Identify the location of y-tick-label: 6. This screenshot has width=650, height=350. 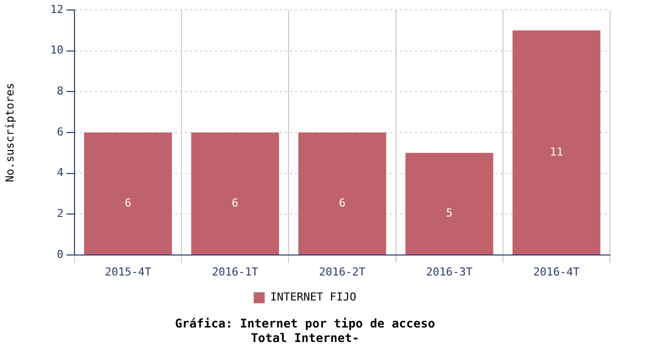
(60, 131).